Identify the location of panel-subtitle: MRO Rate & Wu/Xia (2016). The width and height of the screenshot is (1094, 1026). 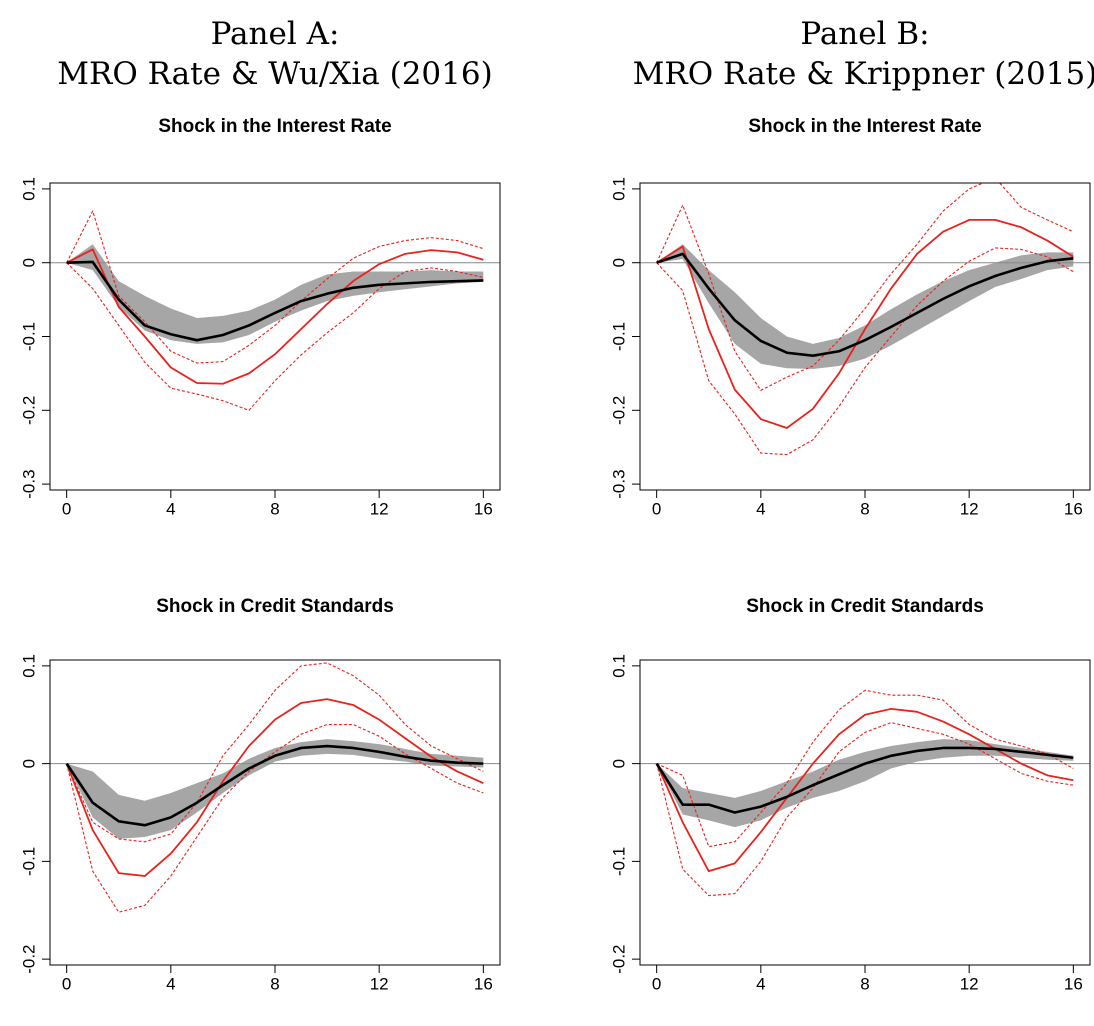
(274, 74).